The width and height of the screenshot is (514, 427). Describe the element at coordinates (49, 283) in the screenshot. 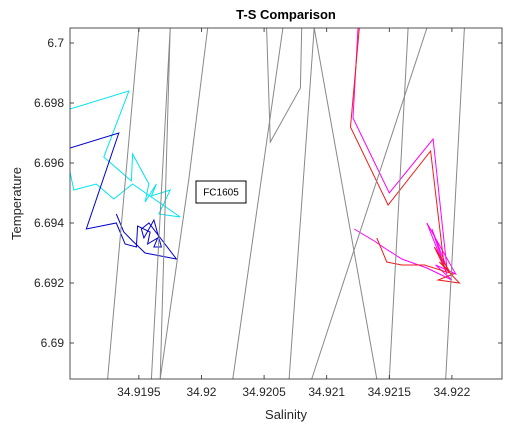

I see `y-tick-label: 6.692` at that location.